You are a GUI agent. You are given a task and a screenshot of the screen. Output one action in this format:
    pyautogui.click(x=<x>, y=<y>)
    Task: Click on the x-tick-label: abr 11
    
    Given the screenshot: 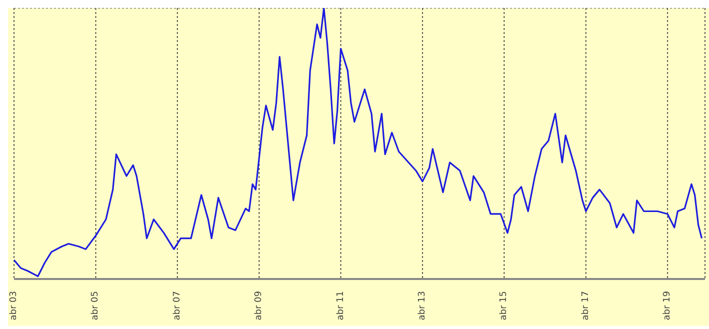 What is the action you would take?
    pyautogui.click(x=341, y=305)
    